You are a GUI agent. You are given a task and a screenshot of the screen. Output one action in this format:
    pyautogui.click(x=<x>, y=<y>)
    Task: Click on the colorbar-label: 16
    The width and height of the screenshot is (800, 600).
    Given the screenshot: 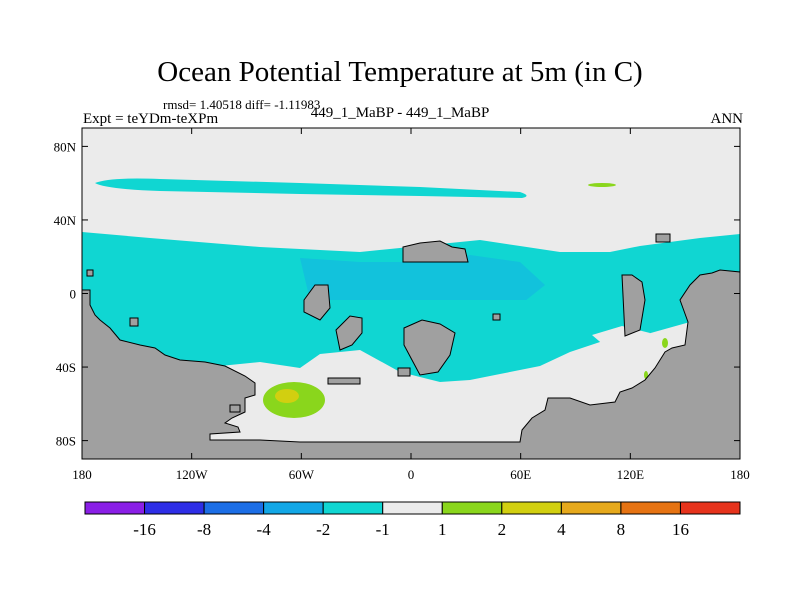 What is the action you would take?
    pyautogui.click(x=680, y=529)
    